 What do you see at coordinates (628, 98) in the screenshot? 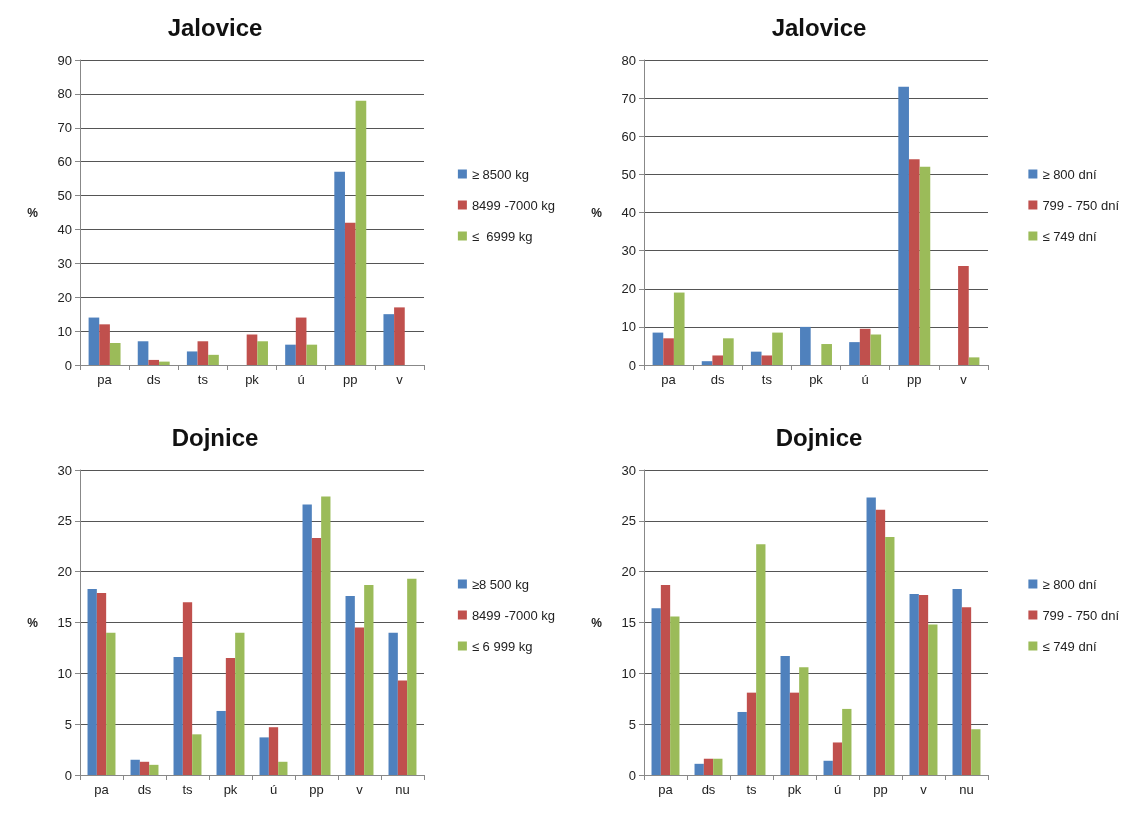
I see `y-tick-label: 70` at bounding box center [628, 98].